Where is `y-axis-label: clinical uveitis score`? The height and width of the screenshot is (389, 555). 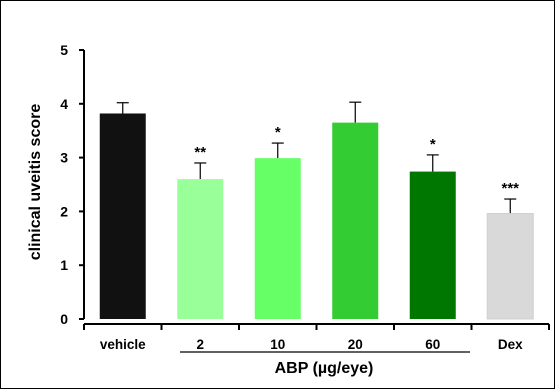 y-axis-label: clinical uveitis score is located at coordinates (35, 182).